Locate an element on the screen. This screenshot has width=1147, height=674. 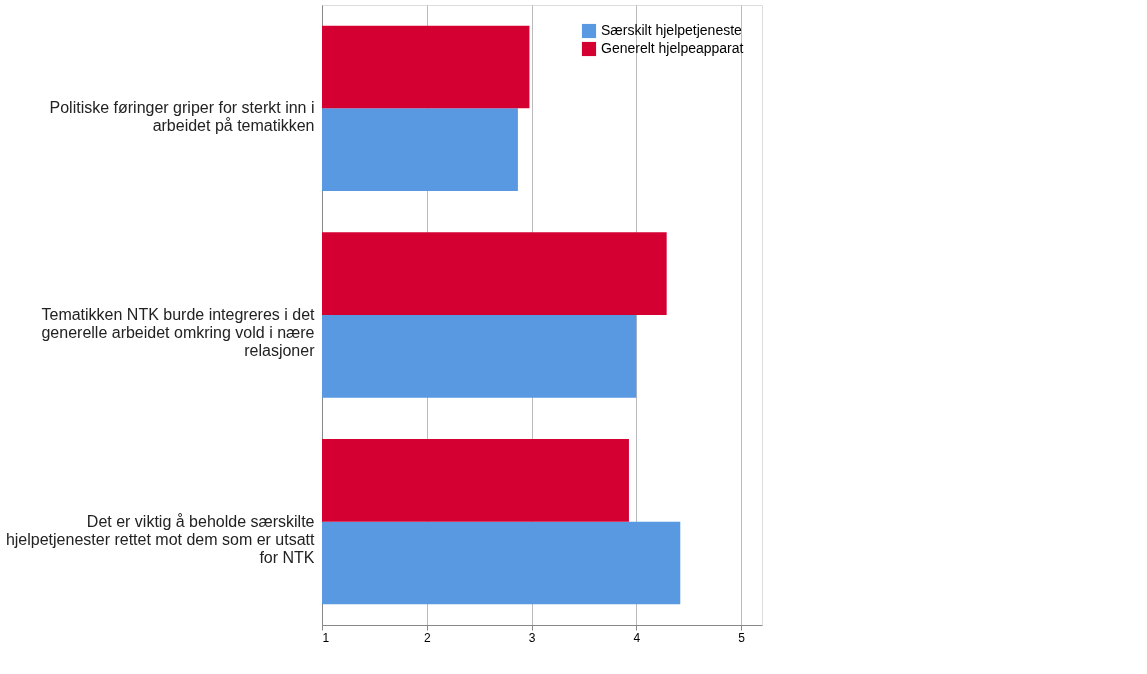
x-tick-label: 5 is located at coordinates (742, 637).